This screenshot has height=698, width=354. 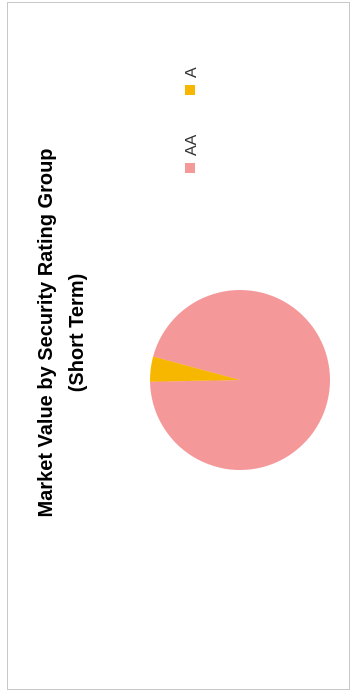 What do you see at coordinates (195, 369) in the screenshot?
I see `pie-slice-a` at bounding box center [195, 369].